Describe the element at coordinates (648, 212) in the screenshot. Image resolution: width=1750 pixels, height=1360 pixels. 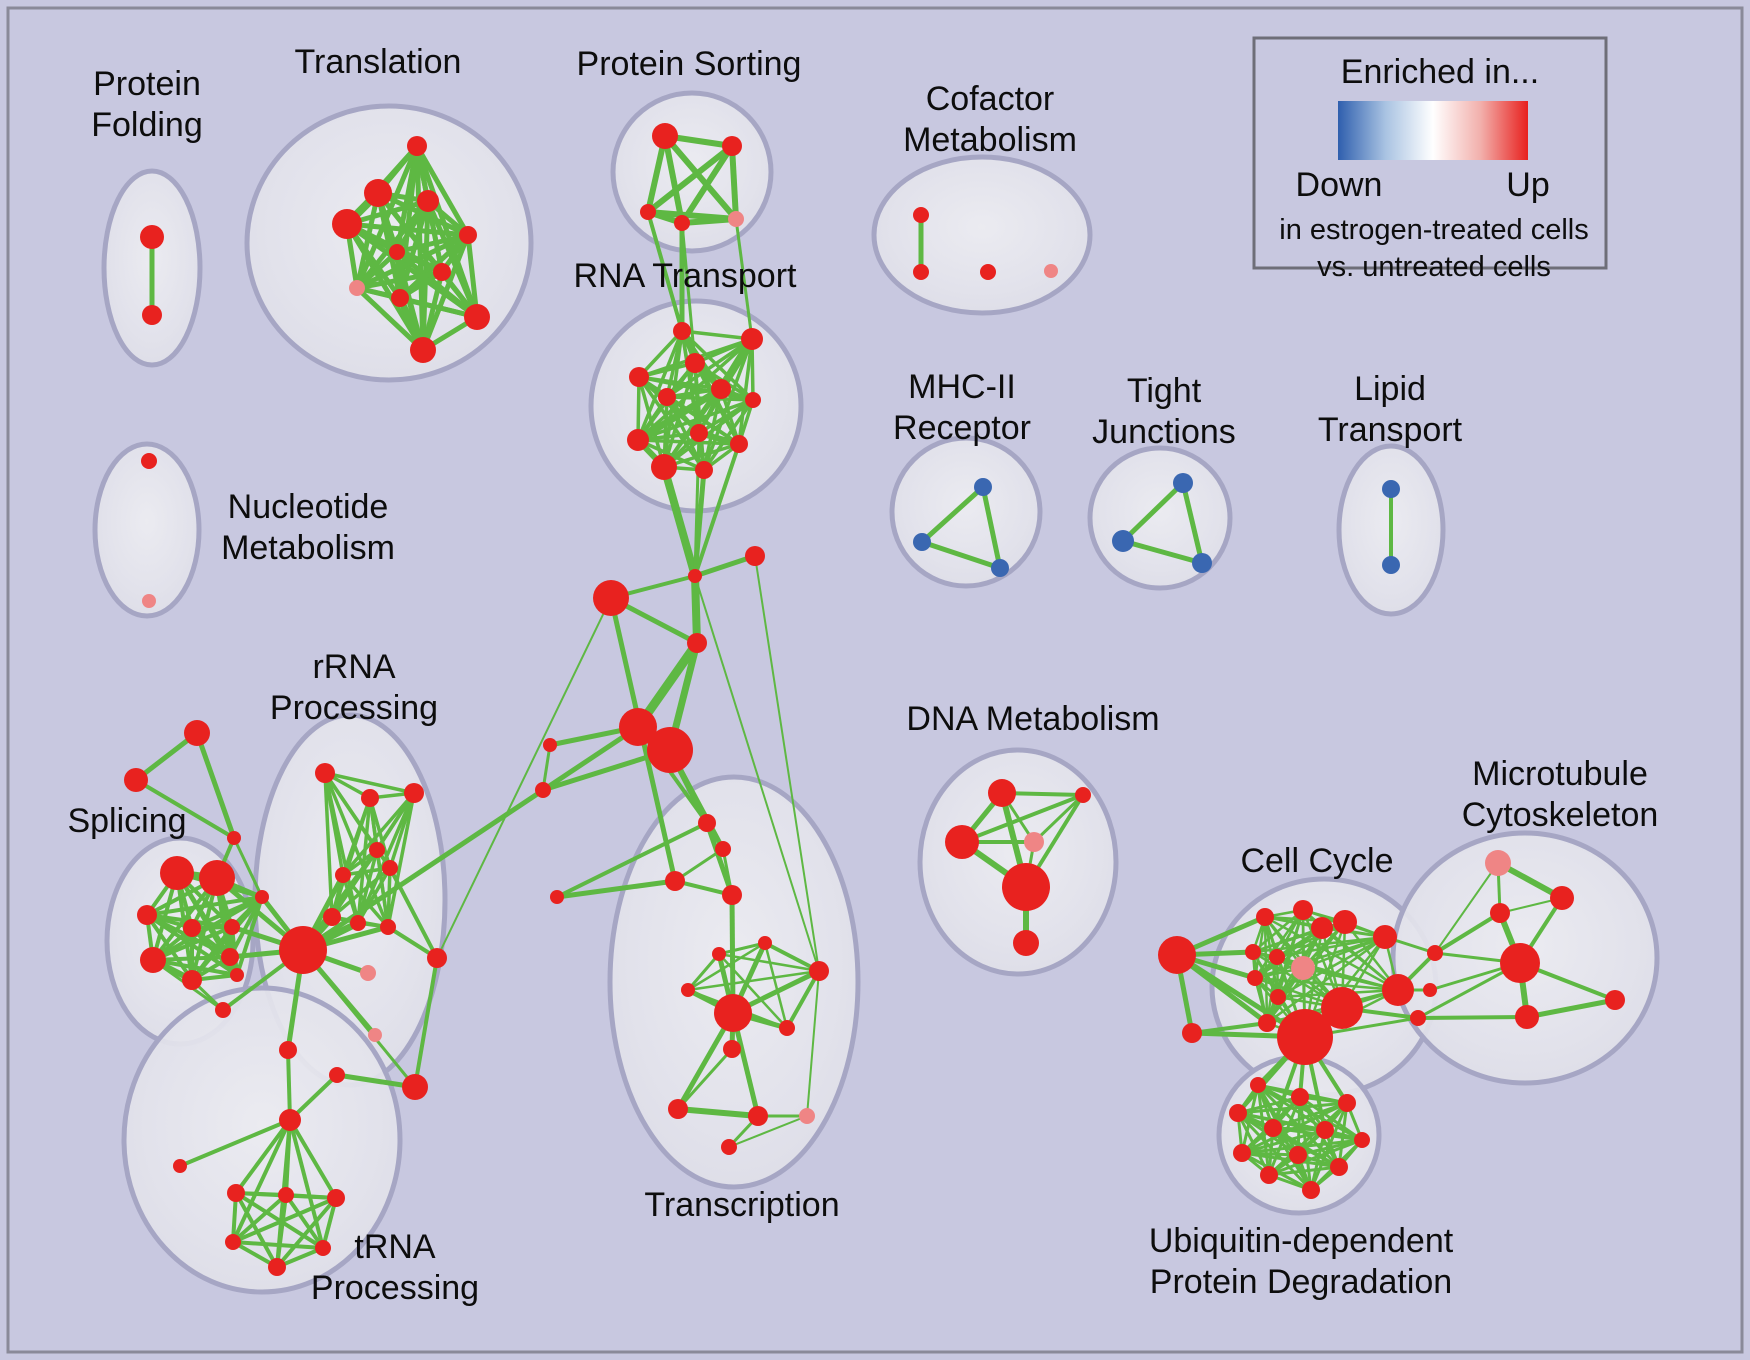
I see `node-ps3` at that location.